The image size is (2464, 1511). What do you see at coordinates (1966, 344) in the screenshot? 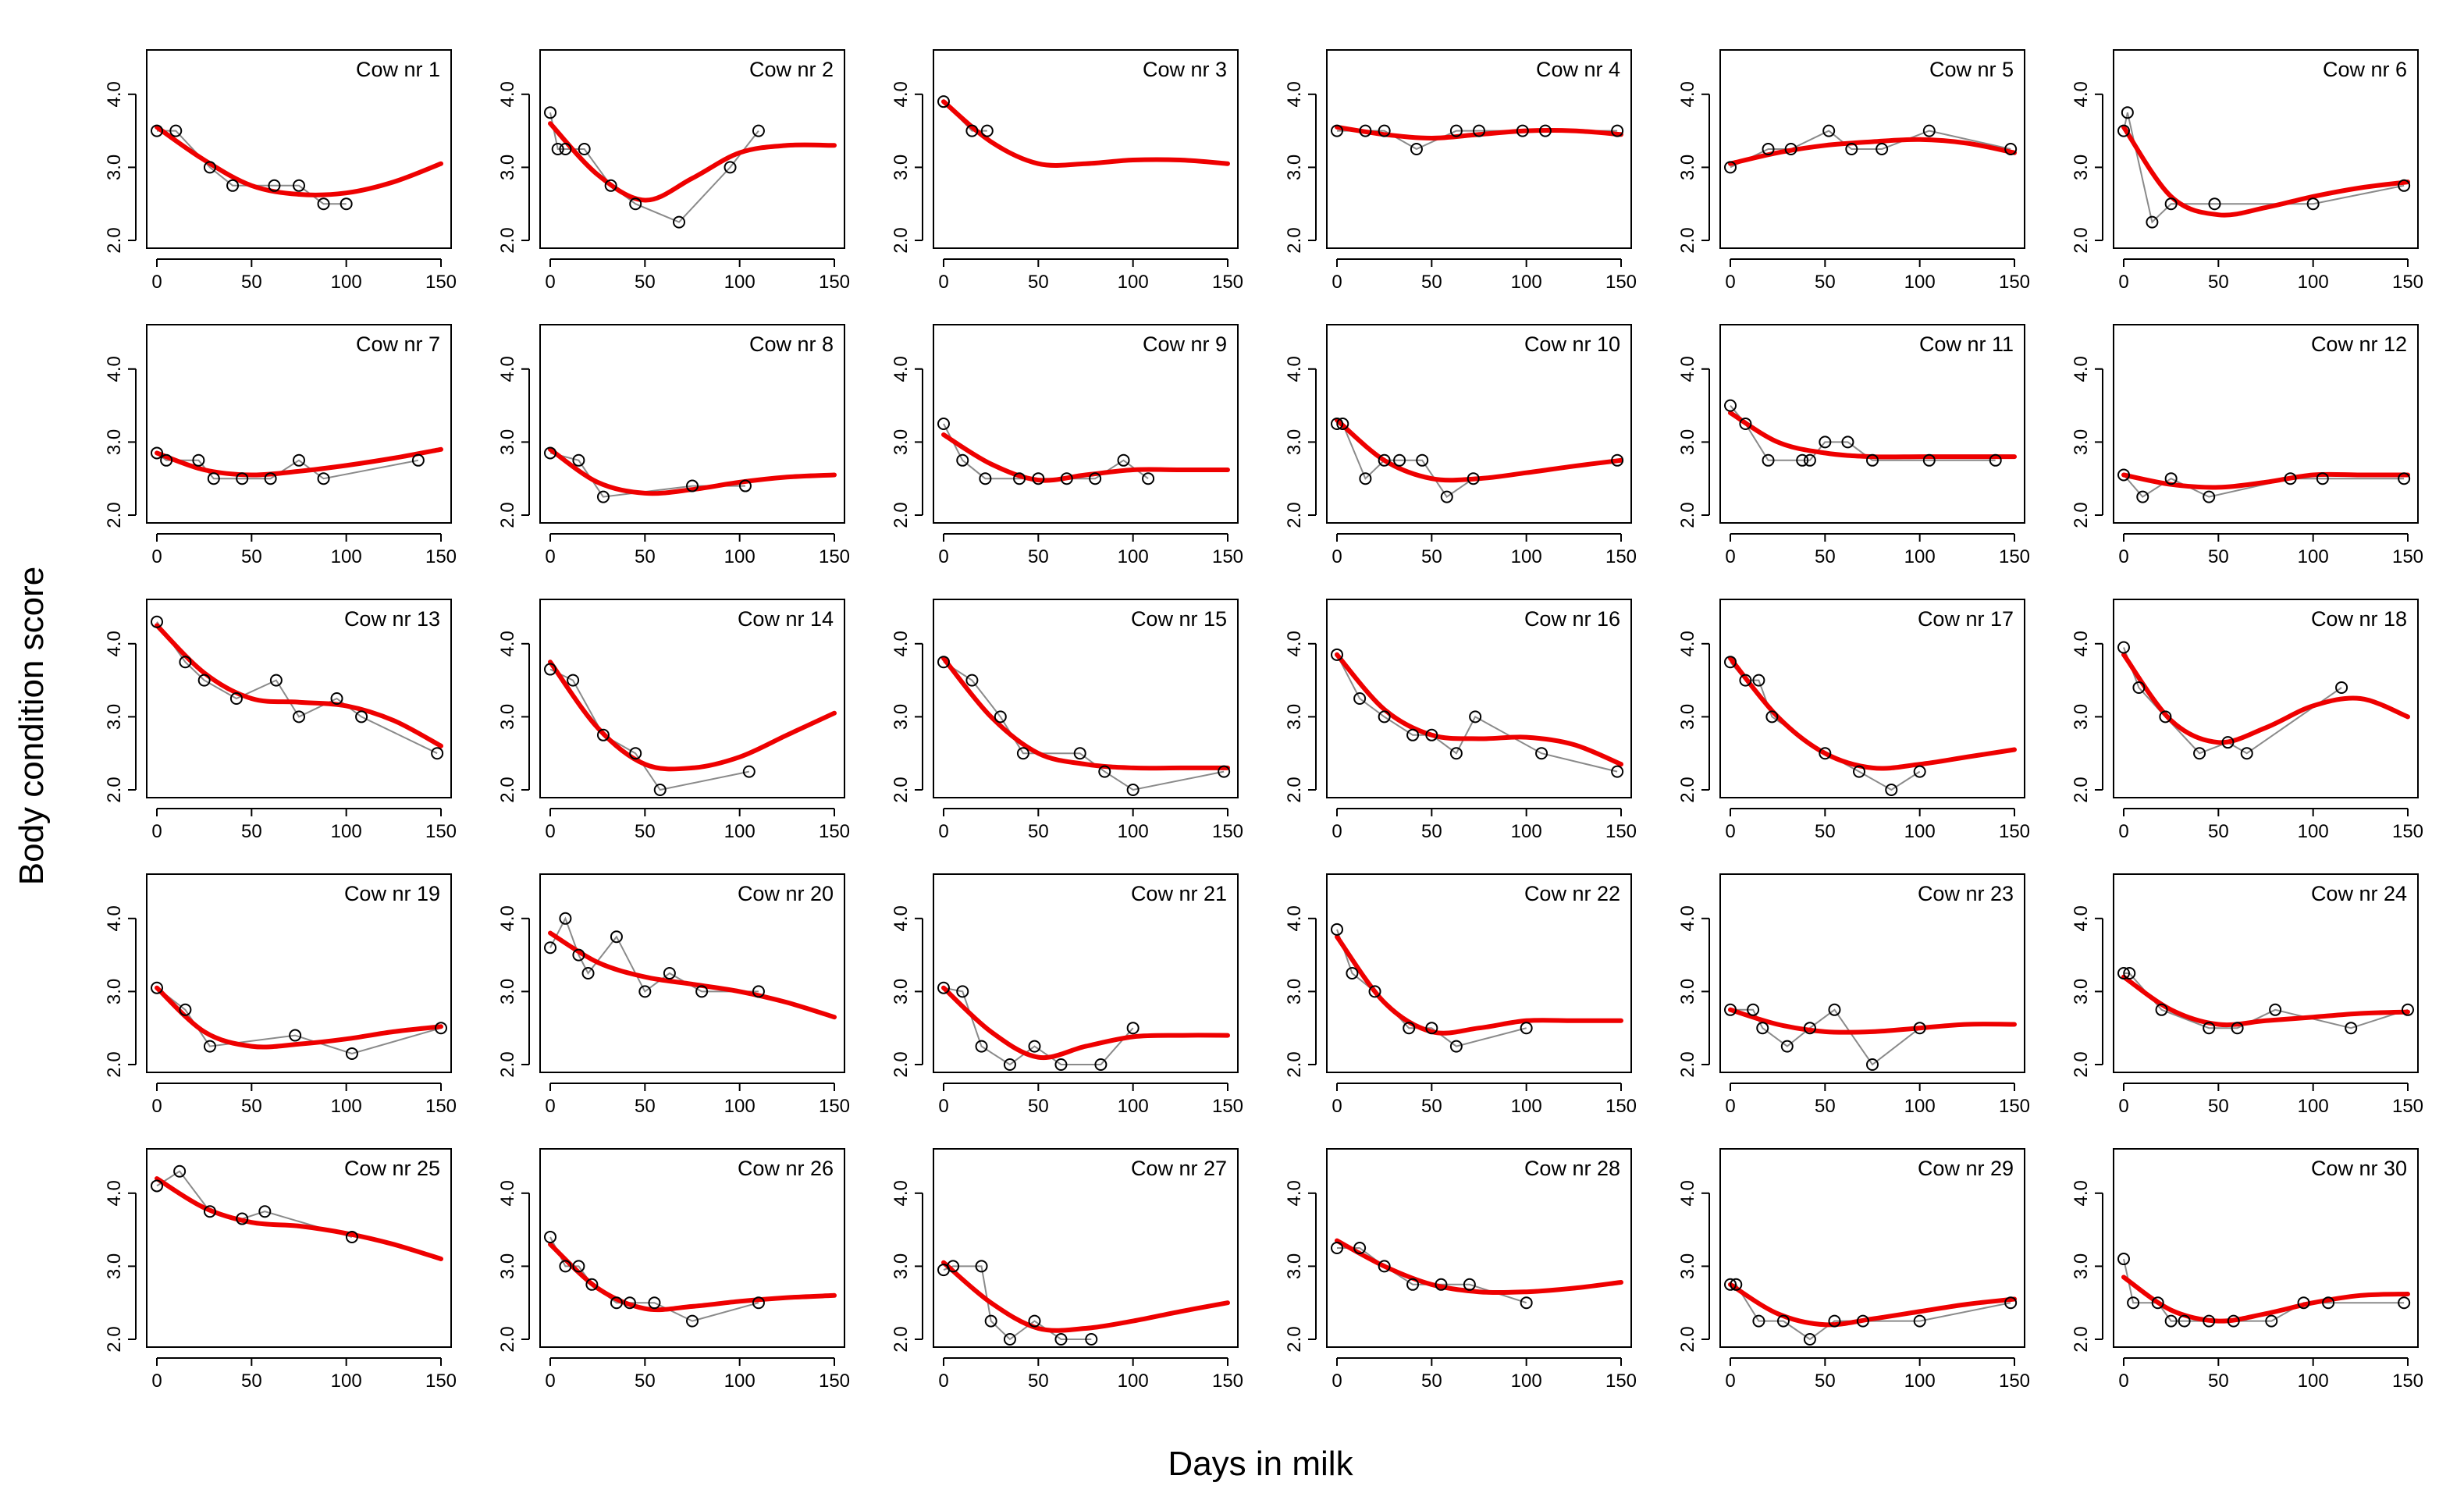
I see `panel-title: Cow nr 11` at bounding box center [1966, 344].